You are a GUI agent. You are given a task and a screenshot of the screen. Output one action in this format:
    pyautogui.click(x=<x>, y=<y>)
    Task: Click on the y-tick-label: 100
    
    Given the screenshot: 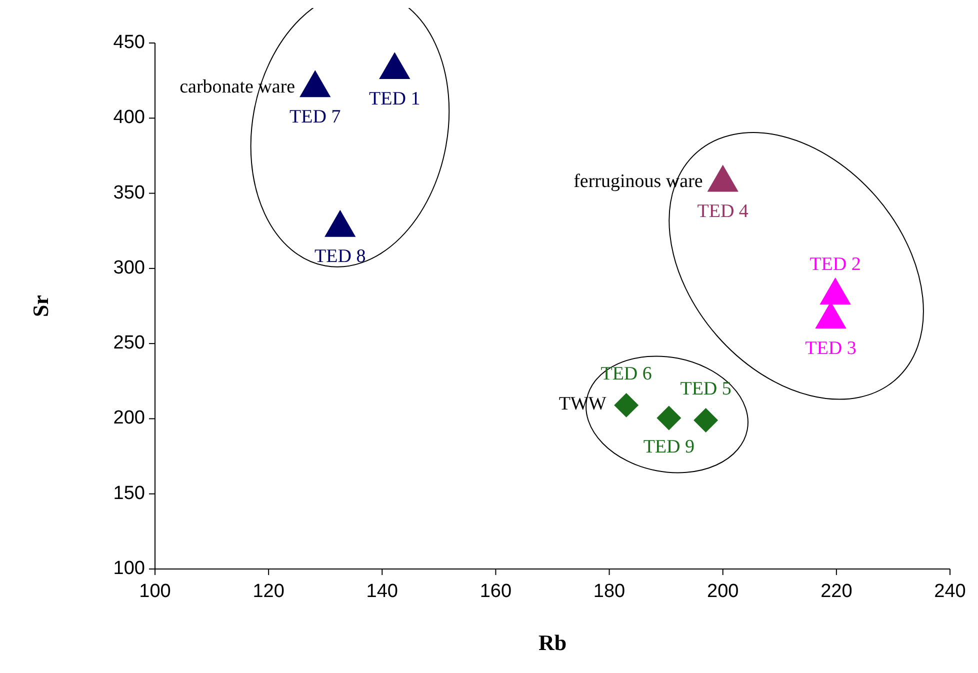 What is the action you would take?
    pyautogui.click(x=129, y=569)
    